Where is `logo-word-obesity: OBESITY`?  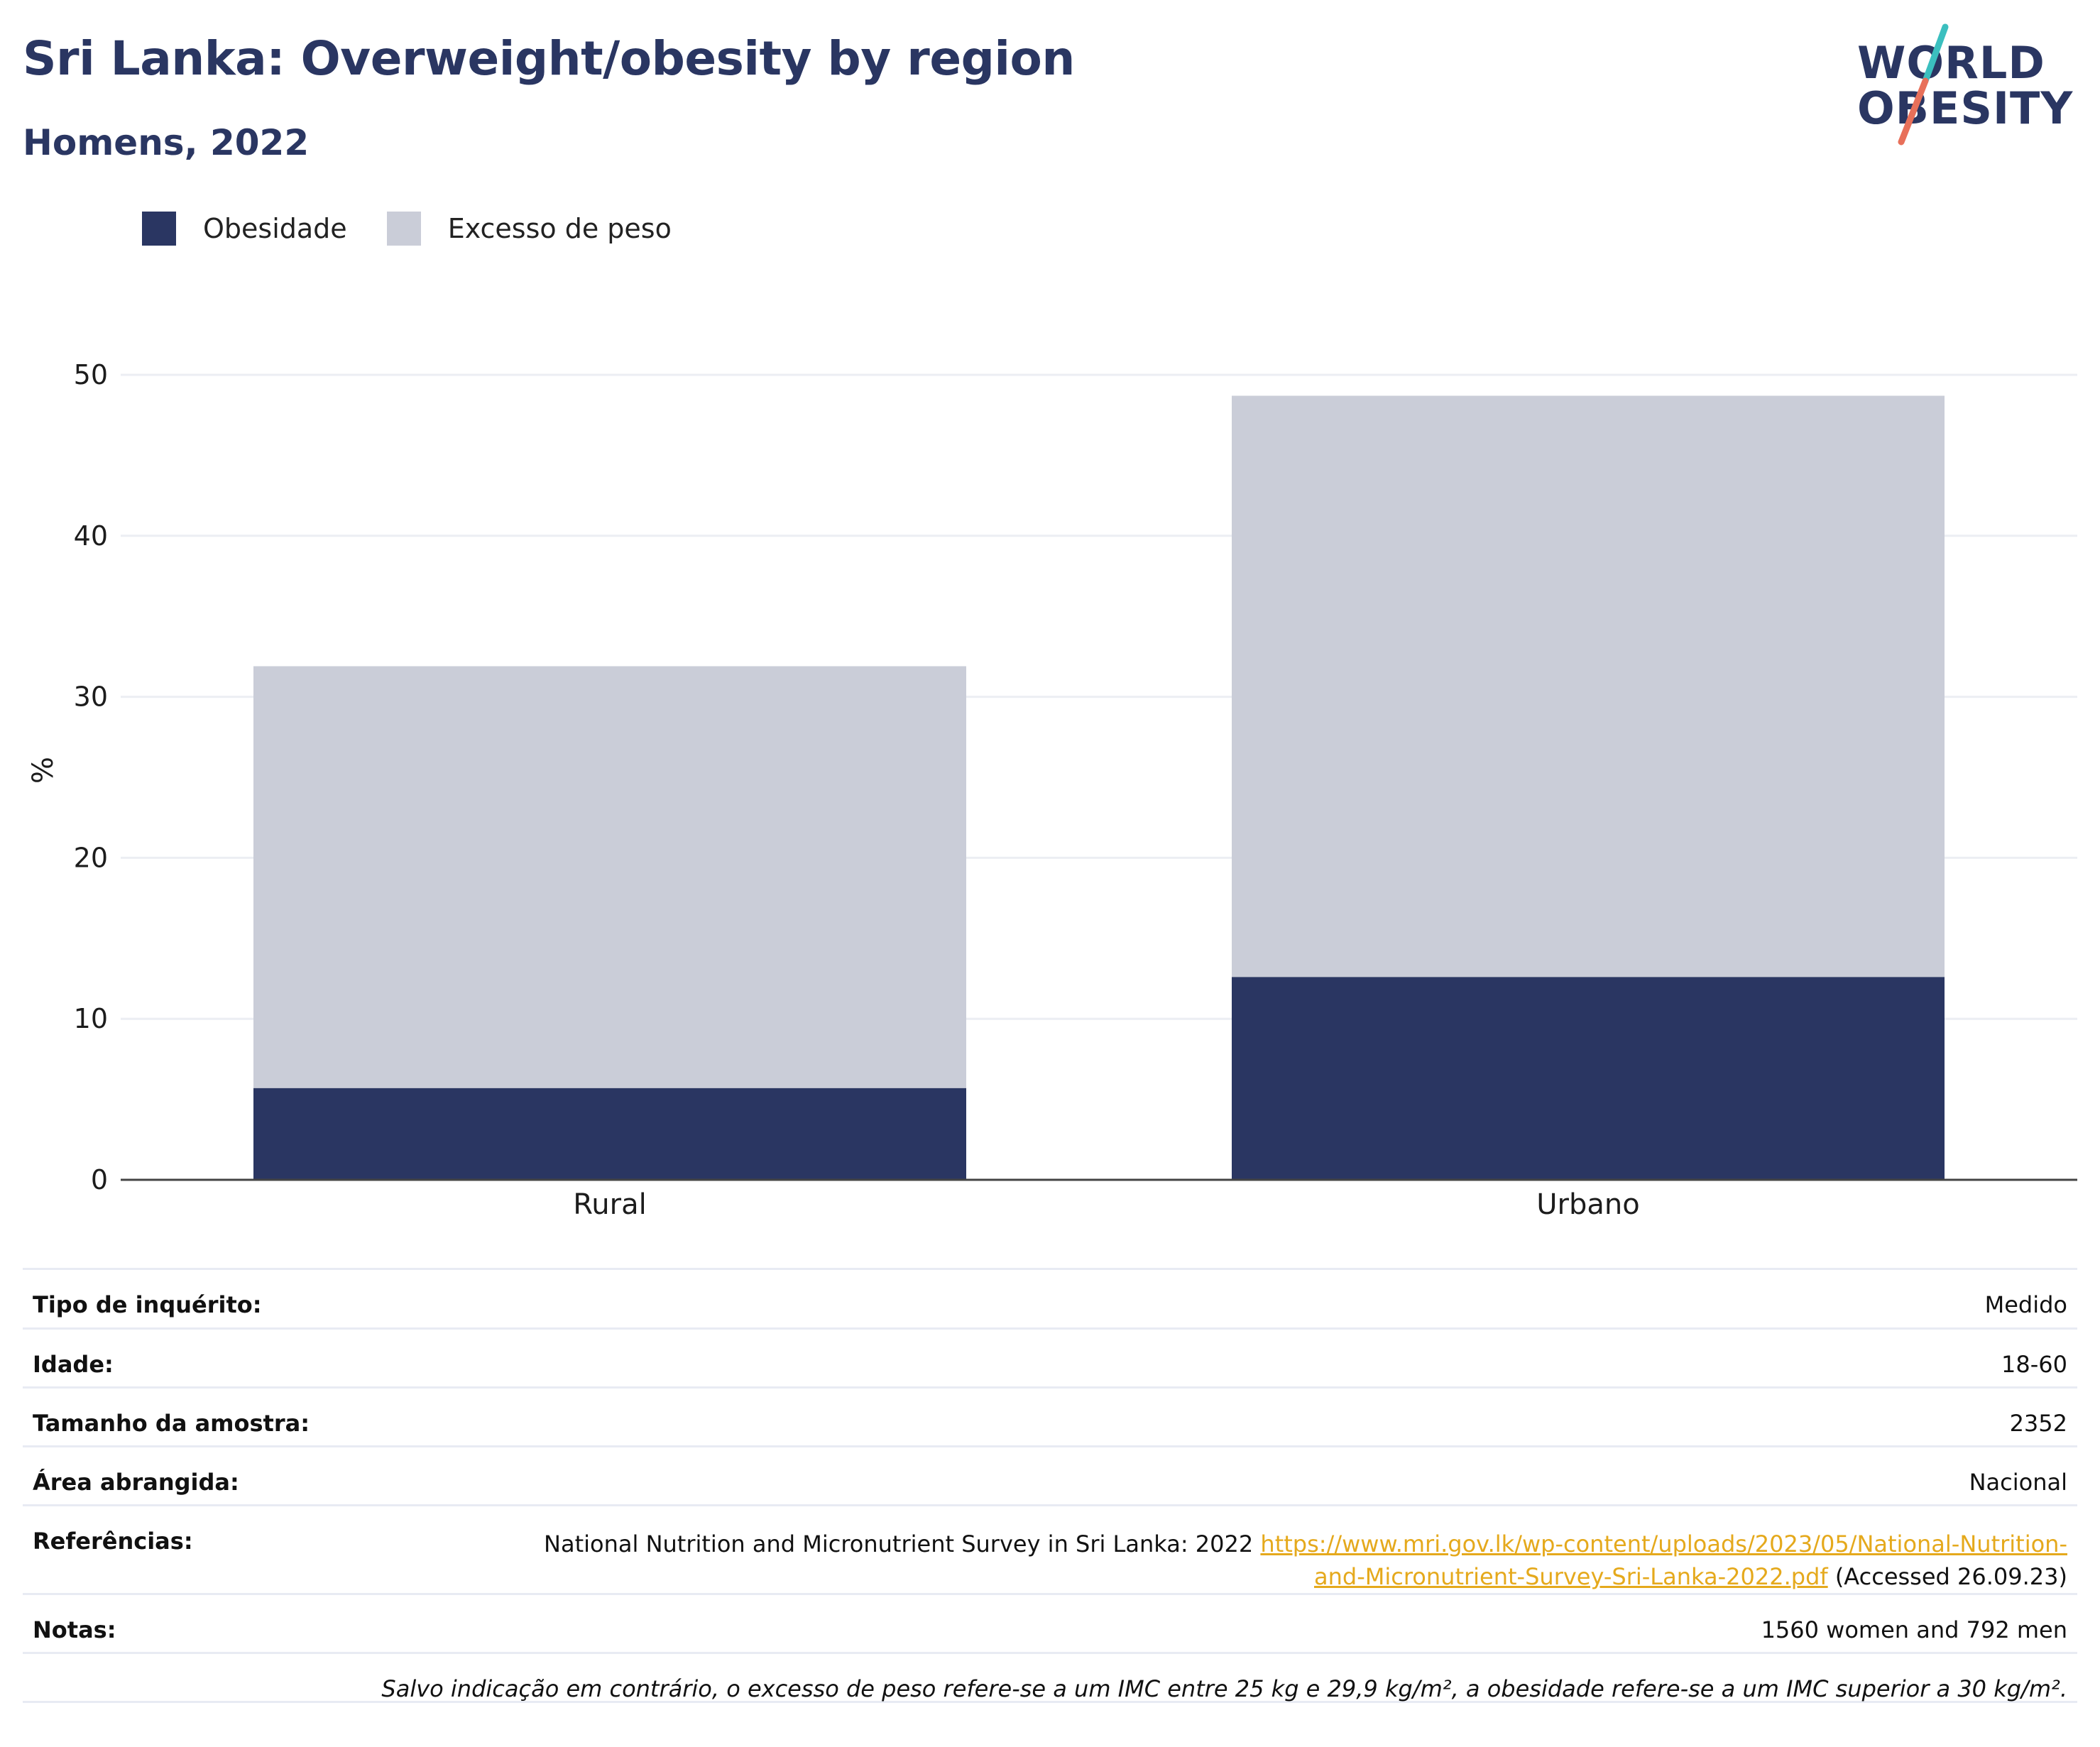
logo-word-obesity: OBESITY is located at coordinates (1965, 108).